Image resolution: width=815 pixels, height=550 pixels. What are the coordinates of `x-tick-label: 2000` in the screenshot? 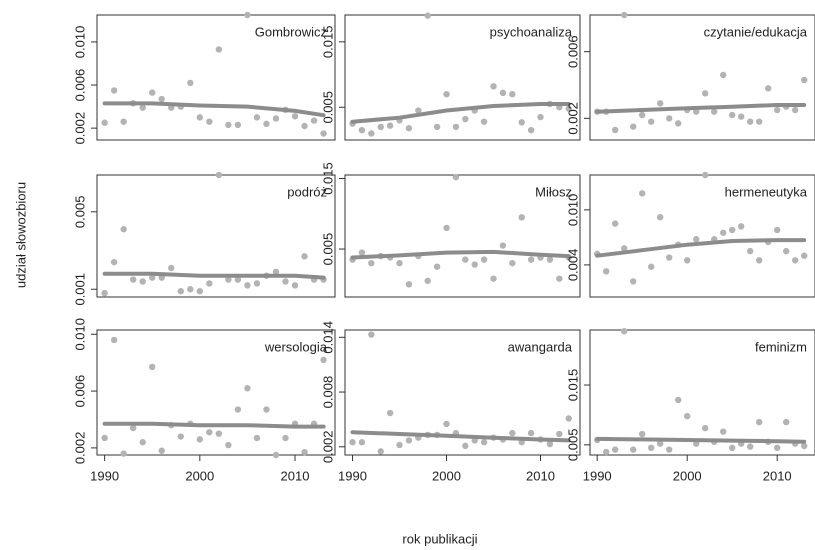 It's located at (199, 475).